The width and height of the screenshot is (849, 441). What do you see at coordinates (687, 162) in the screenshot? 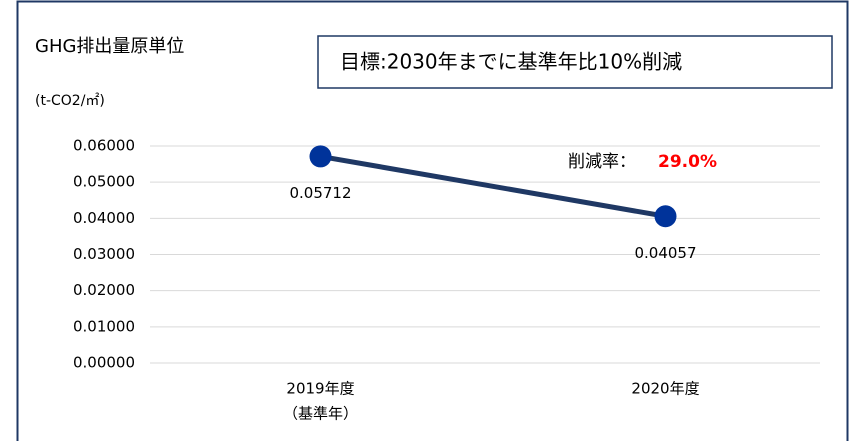
I see `reduction-rate: 29.0%` at bounding box center [687, 162].